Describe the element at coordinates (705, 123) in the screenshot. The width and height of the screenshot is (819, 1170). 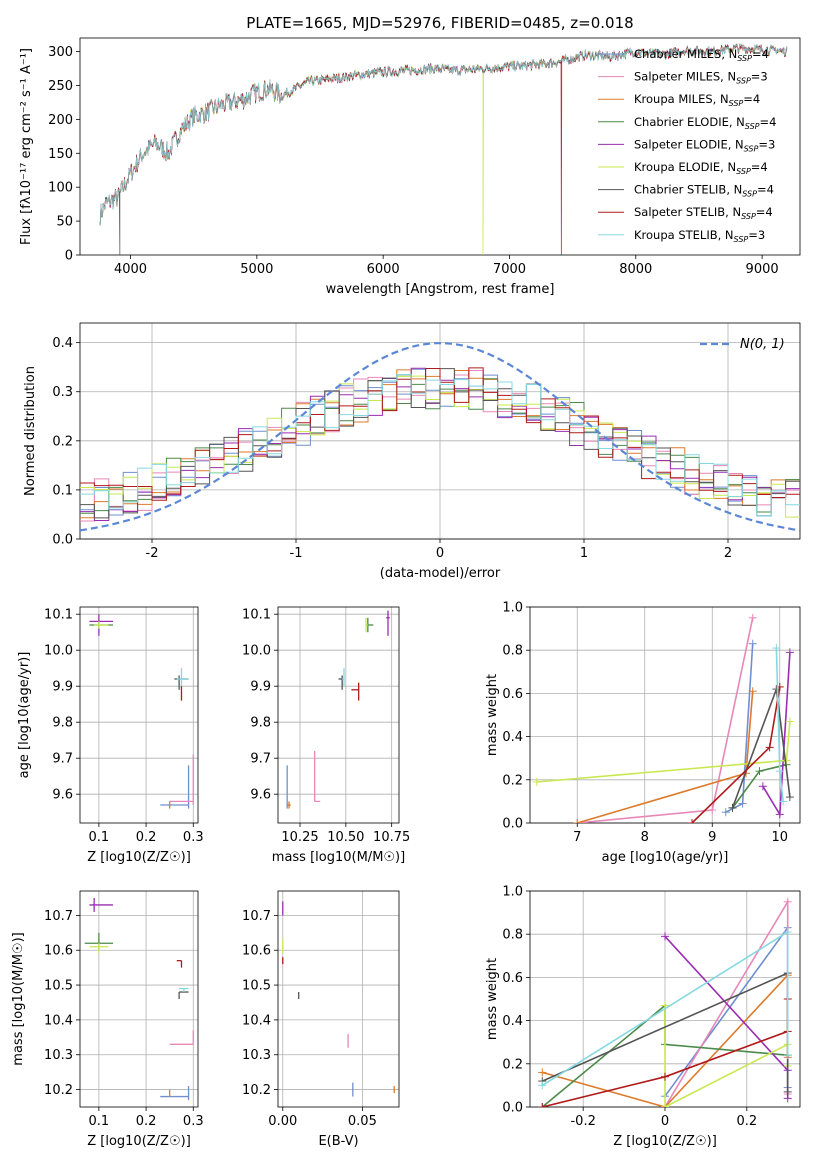
I see `legend-label: Chabrier ELODIE, NSSP=4` at that location.